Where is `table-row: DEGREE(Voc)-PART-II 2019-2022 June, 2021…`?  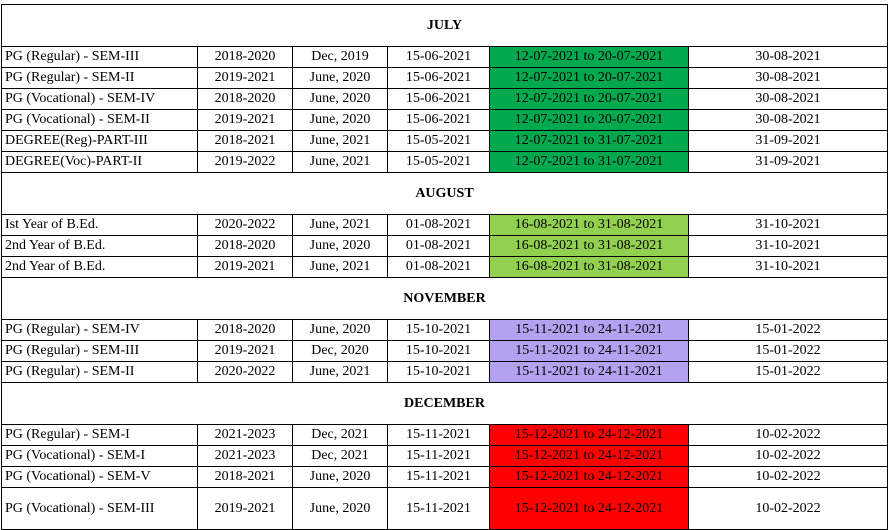
table-row: DEGREE(Voc)-PART-II 2019-2022 June, 2021… is located at coordinates (444, 162).